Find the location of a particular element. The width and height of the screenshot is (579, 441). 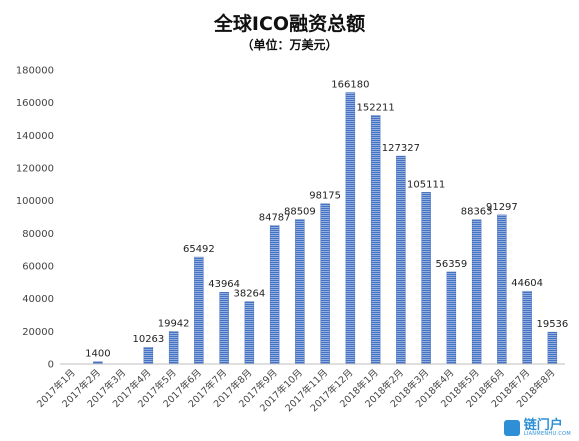

y-tick-label: 60000 is located at coordinates (38, 267).